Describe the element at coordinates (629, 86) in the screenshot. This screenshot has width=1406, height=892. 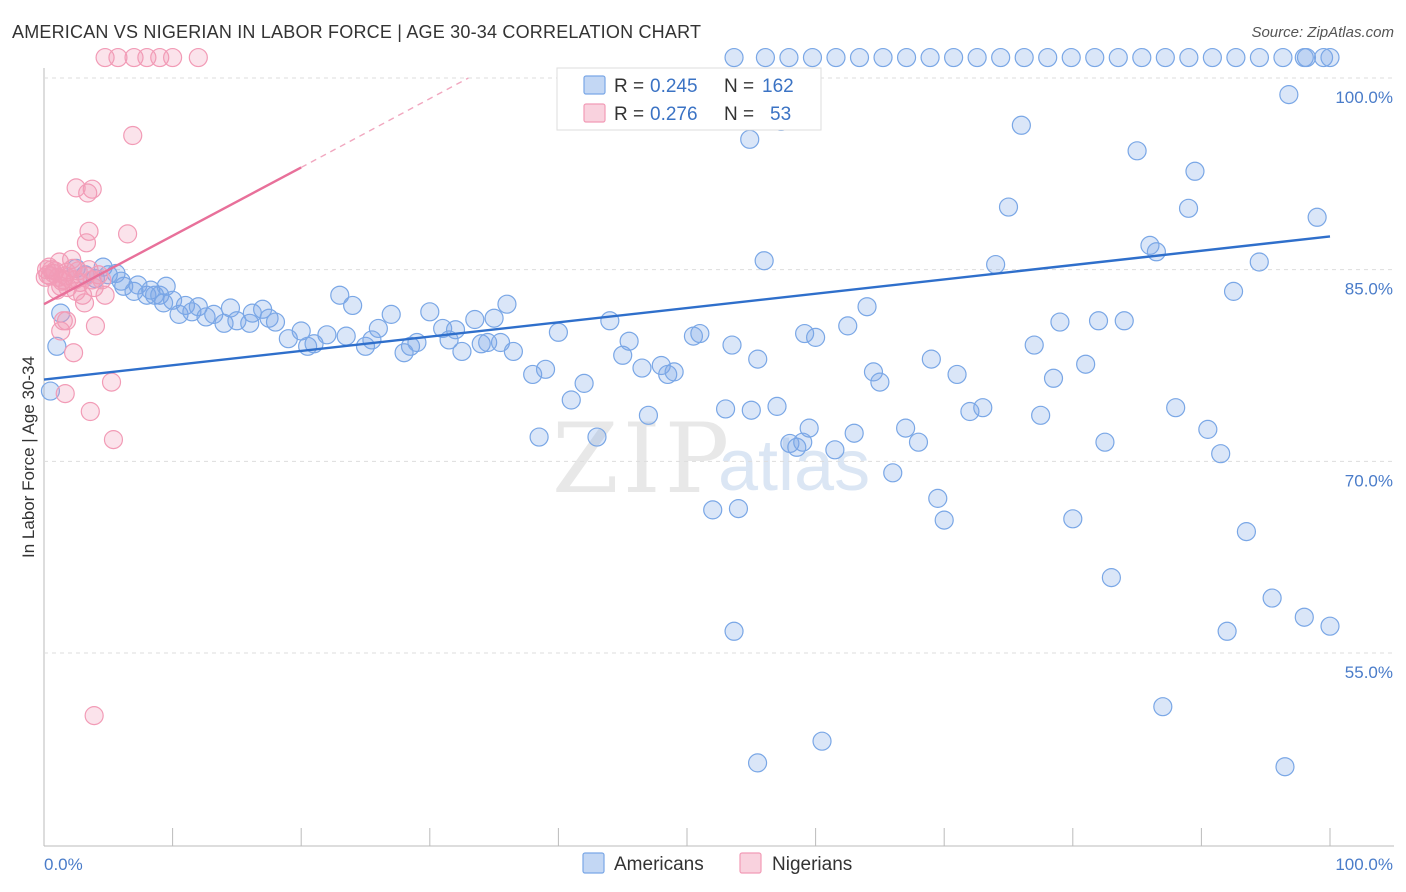
I see `legend-r-label-americans: R =` at that location.